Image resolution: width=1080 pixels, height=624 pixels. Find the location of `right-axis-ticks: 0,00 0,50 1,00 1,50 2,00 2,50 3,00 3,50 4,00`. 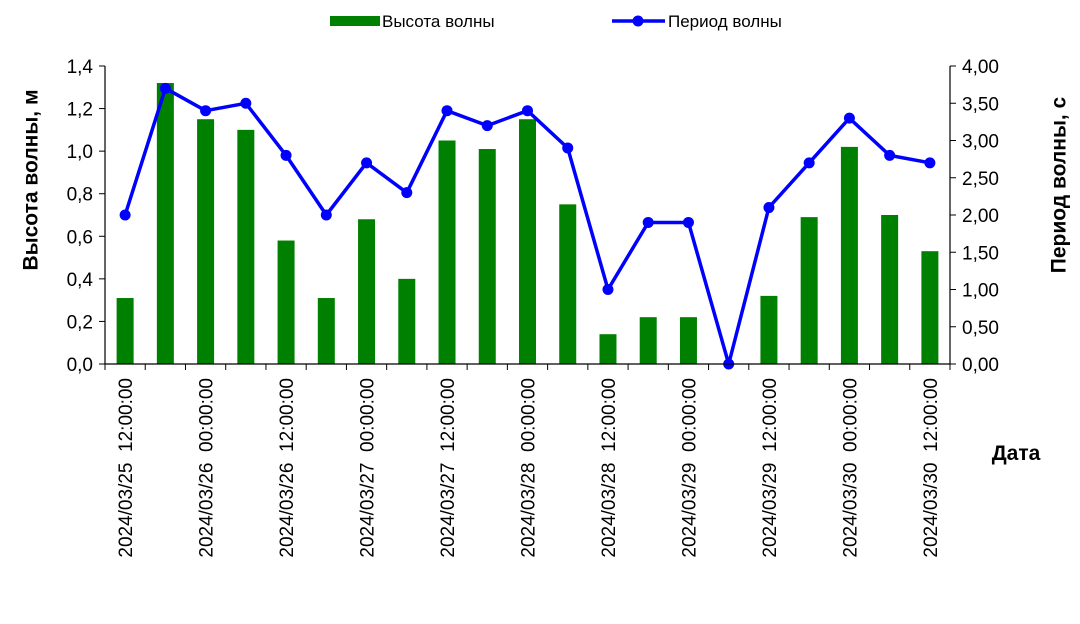

right-axis-ticks: 0,00 0,50 1,00 1,50 2,00 2,50 3,00 3,50 4,00 is located at coordinates (974, 216).